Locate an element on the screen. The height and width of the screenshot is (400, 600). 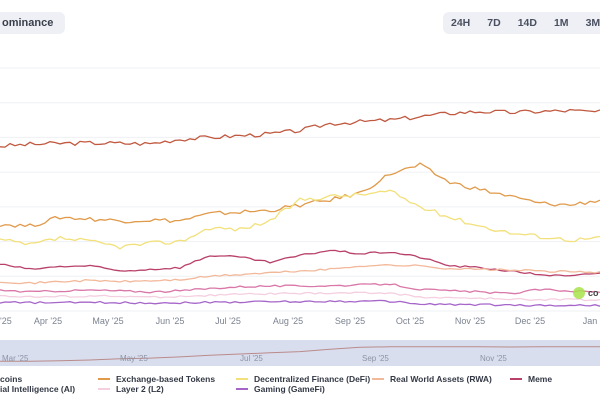
x-tick-label: Aug '25 is located at coordinates (288, 321).